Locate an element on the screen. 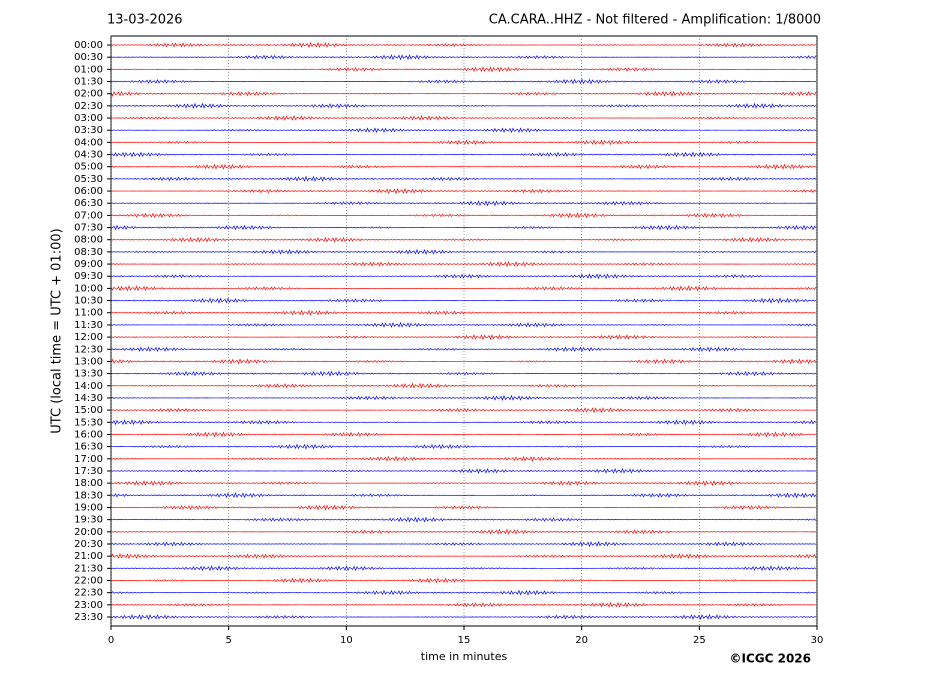 This screenshot has height=696, width=927. y-tick-label: 23:30 is located at coordinates (88, 617).